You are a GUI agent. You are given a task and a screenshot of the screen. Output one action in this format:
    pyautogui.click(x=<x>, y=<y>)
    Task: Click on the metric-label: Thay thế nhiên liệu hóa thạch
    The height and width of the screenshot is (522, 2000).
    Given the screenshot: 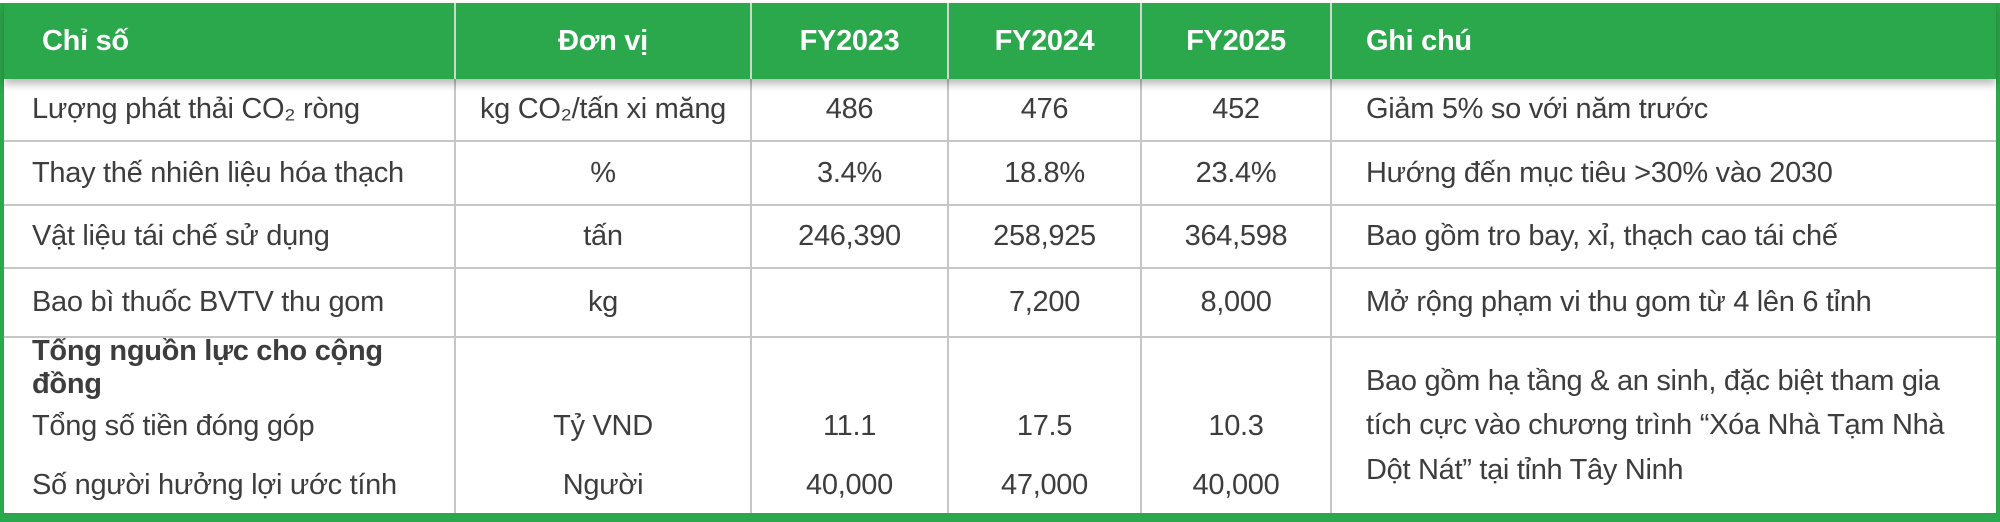 What is the action you would take?
    pyautogui.click(x=218, y=172)
    